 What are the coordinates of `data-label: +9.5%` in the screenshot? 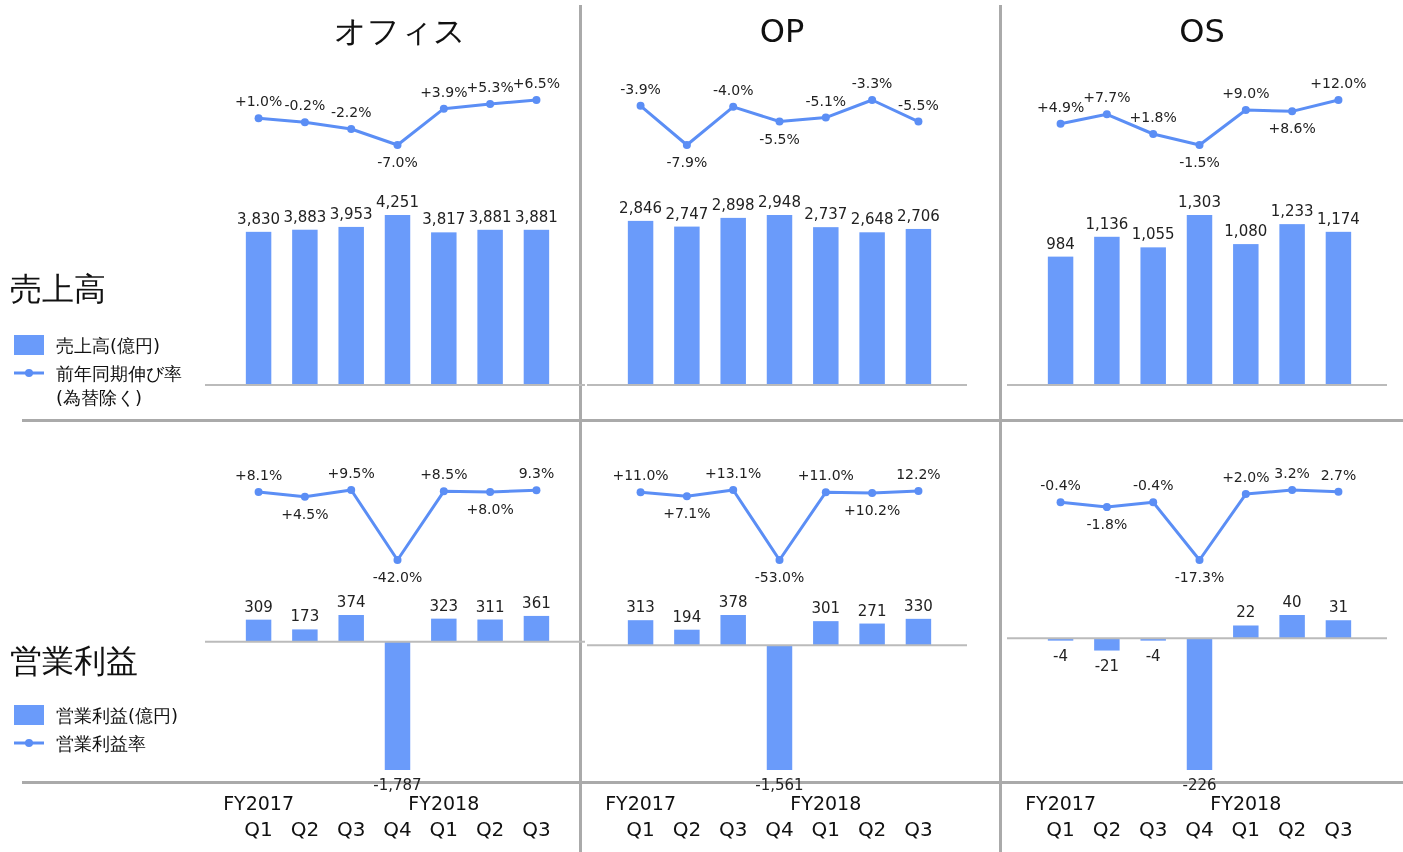 It's located at (351, 473).